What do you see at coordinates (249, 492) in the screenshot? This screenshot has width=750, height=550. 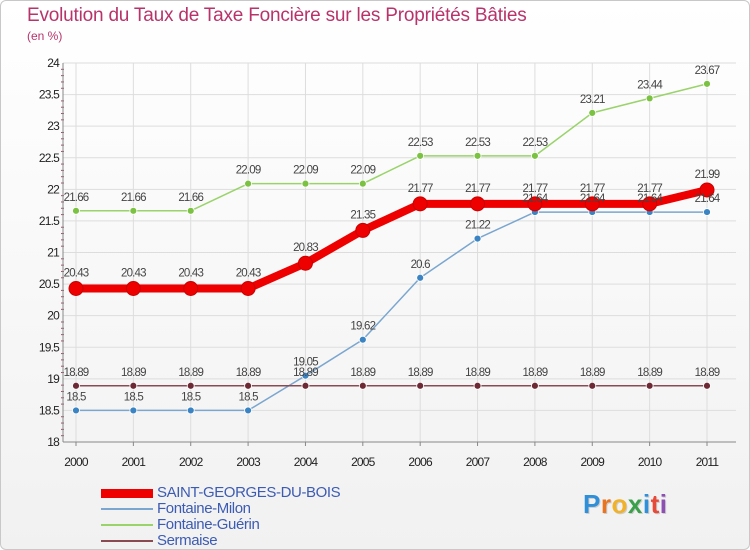 I see `legend-label: SAINT-GEORGES-DU-BOIS` at bounding box center [249, 492].